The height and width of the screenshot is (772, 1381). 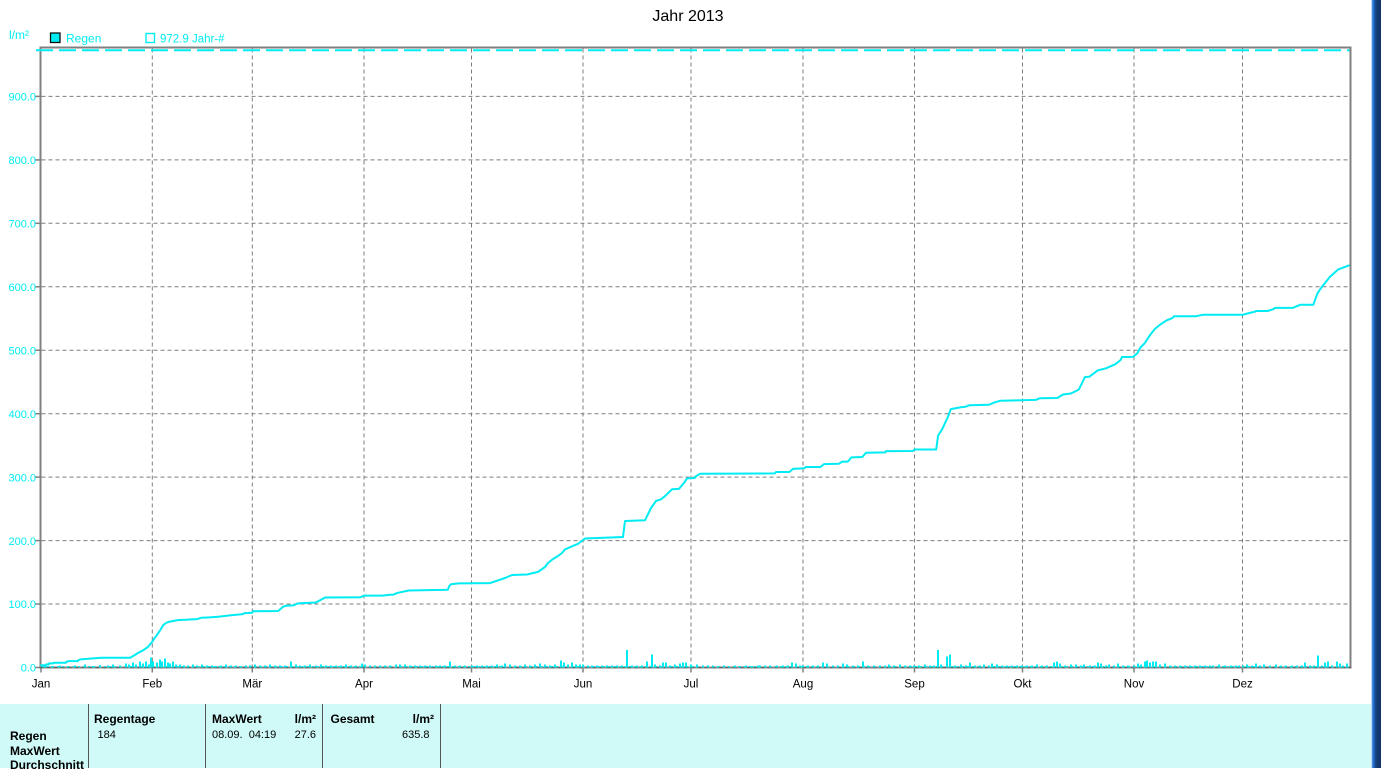 What do you see at coordinates (252, 685) in the screenshot?
I see `svg-text: Mär` at bounding box center [252, 685].